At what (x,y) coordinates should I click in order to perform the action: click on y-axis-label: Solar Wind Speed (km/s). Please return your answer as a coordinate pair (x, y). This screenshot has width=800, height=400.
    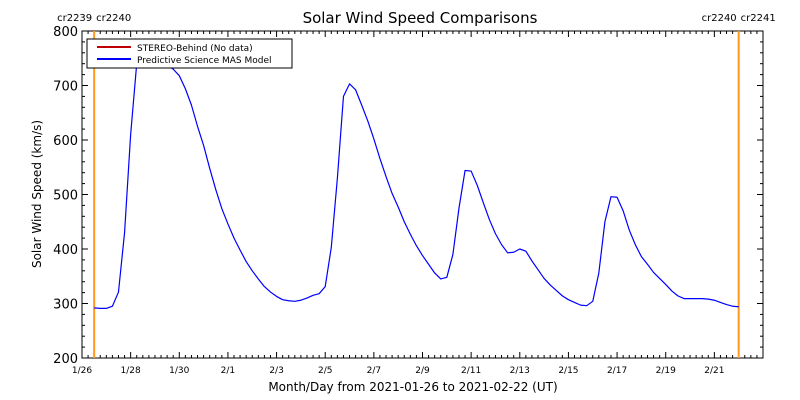
    Looking at the image, I should click on (37, 194).